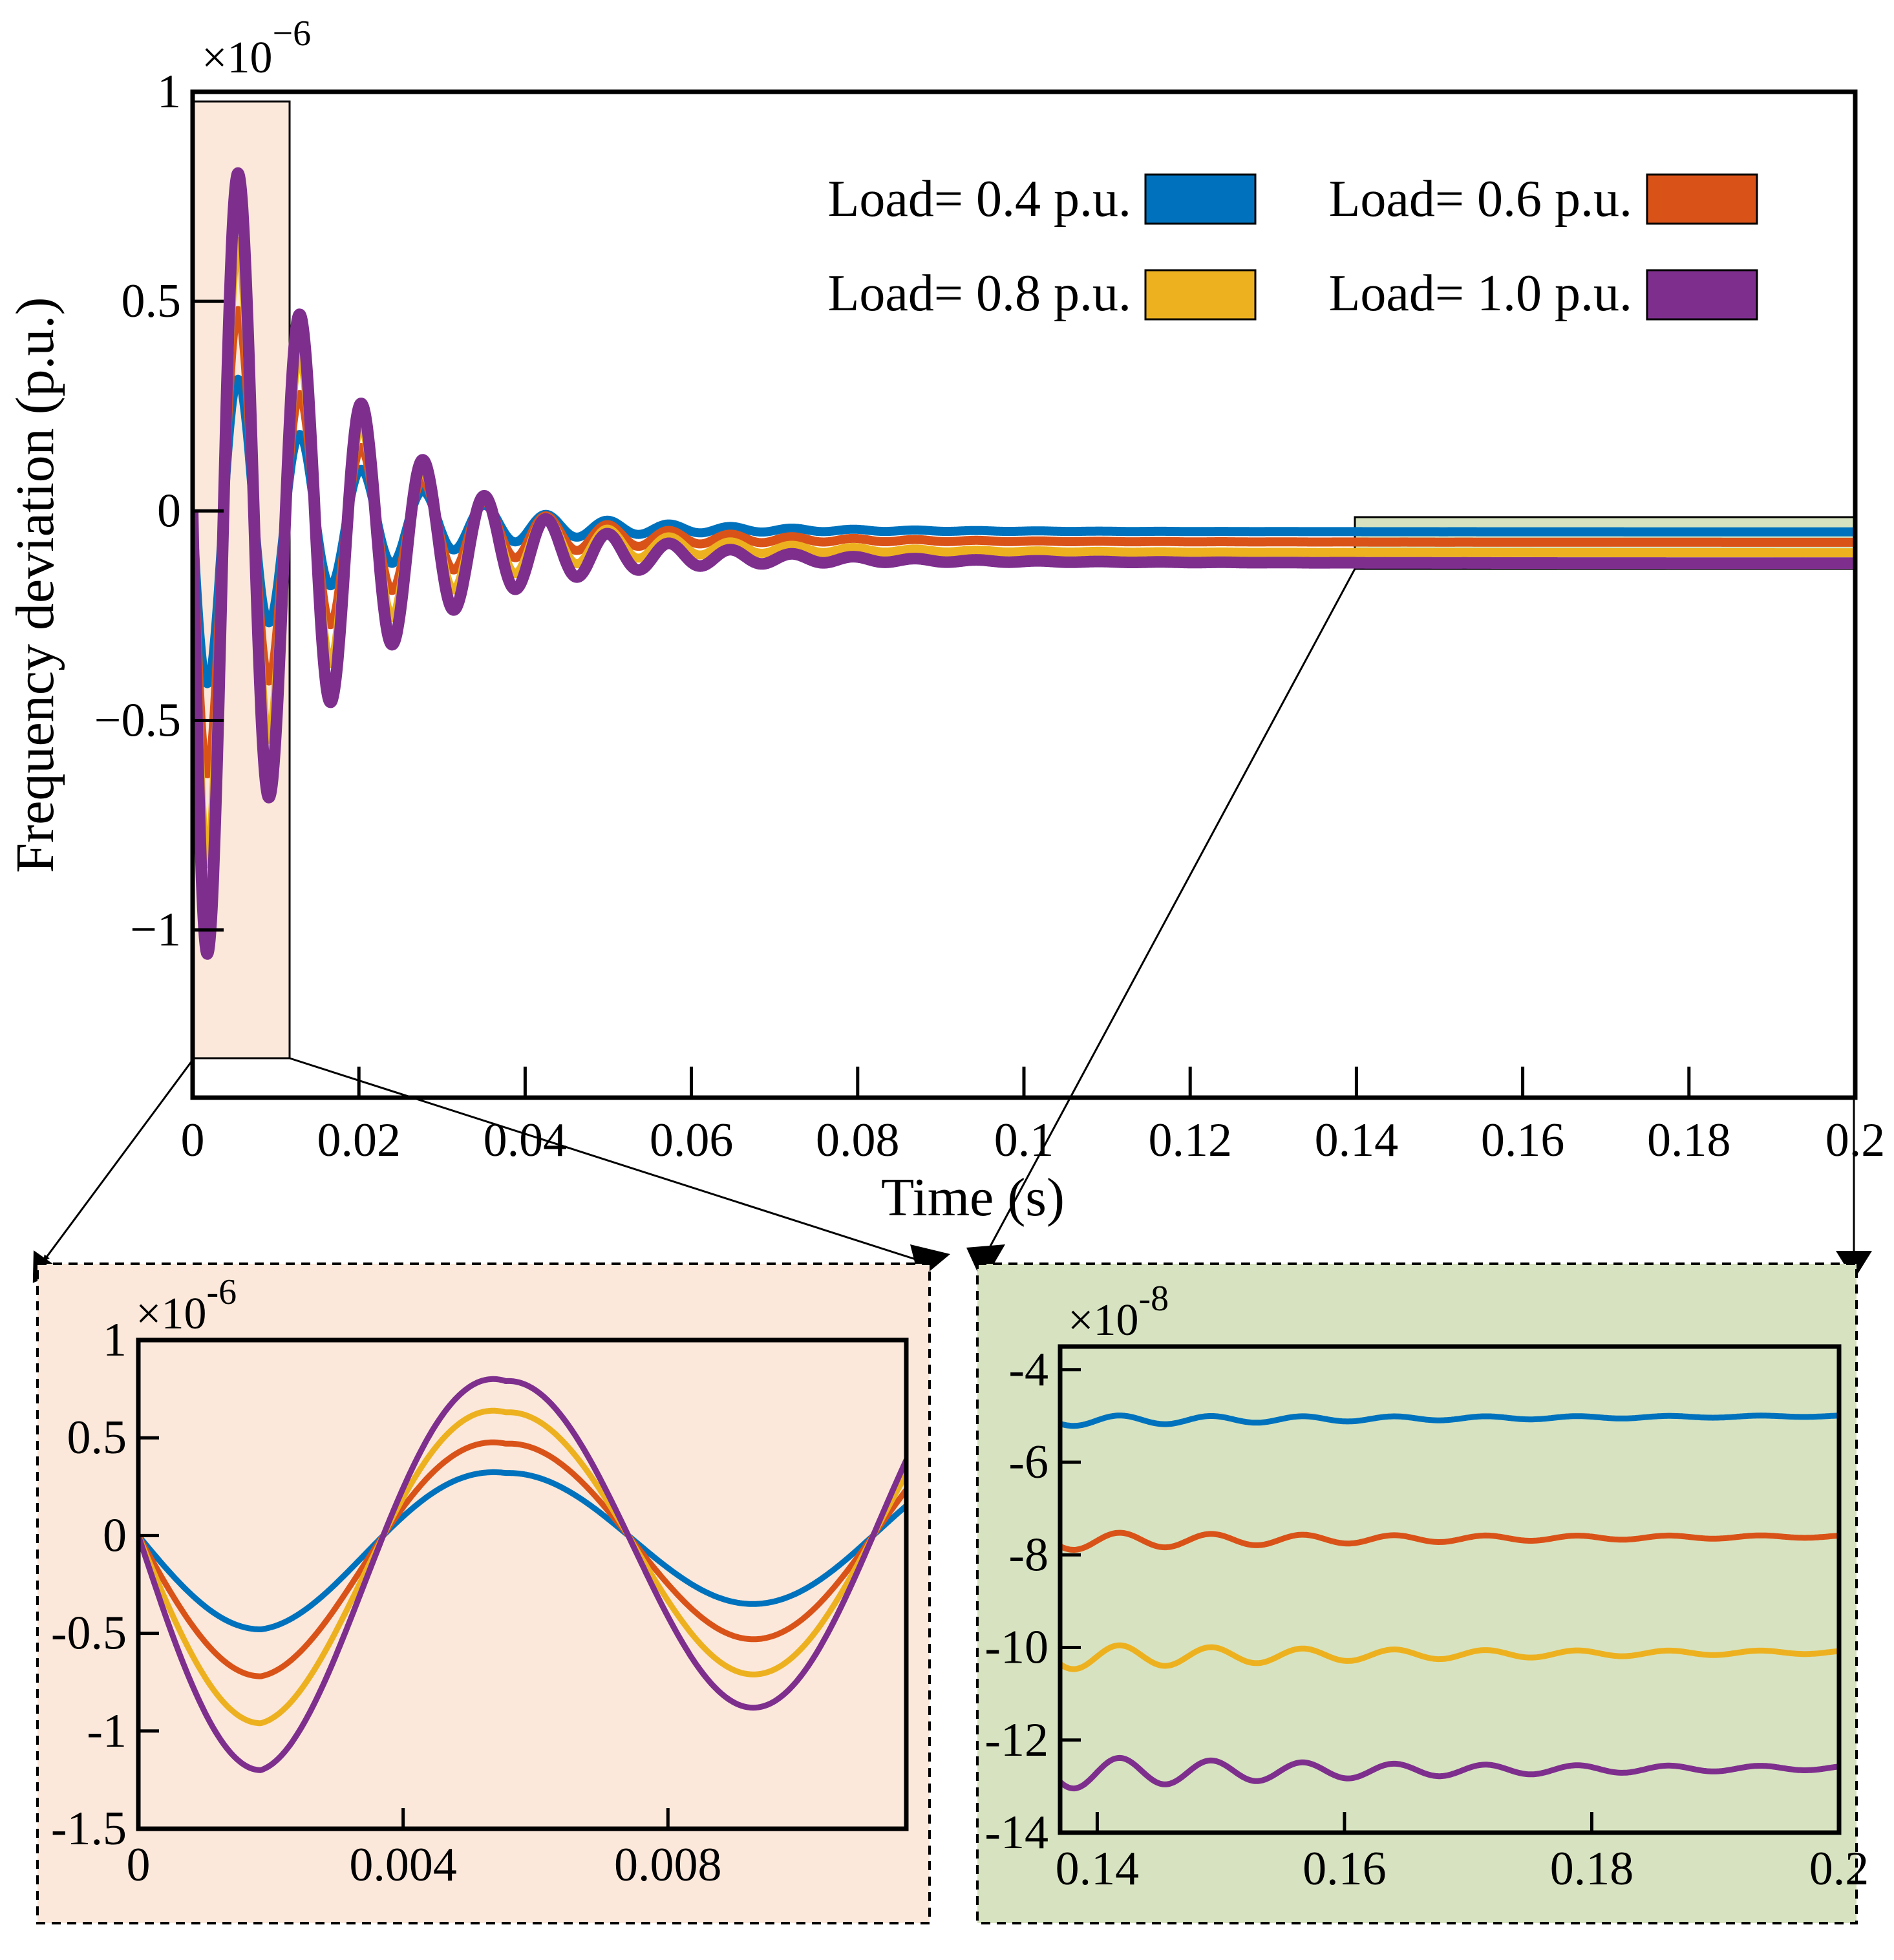 Image resolution: width=1894 pixels, height=1960 pixels. I want to click on inset-steady-xtick-label-3: 0.2, so click(1839, 1868).